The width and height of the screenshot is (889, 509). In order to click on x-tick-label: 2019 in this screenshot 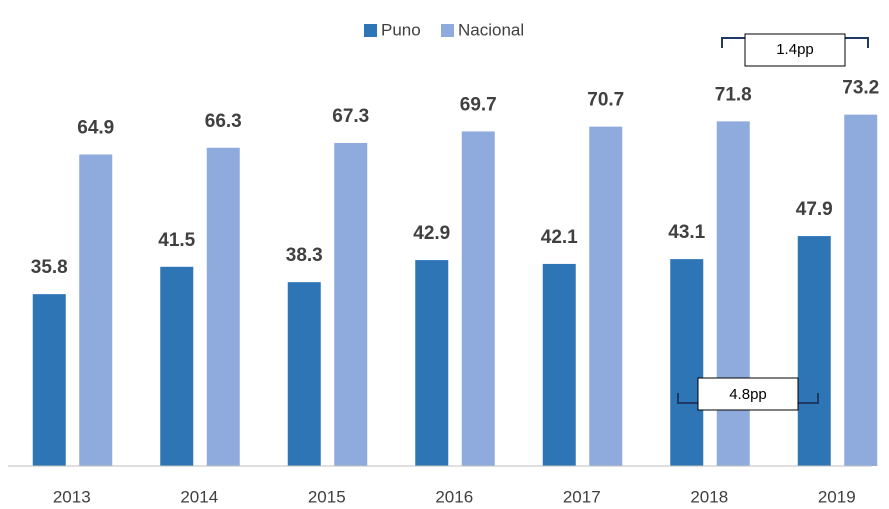, I will do `click(837, 496)`.